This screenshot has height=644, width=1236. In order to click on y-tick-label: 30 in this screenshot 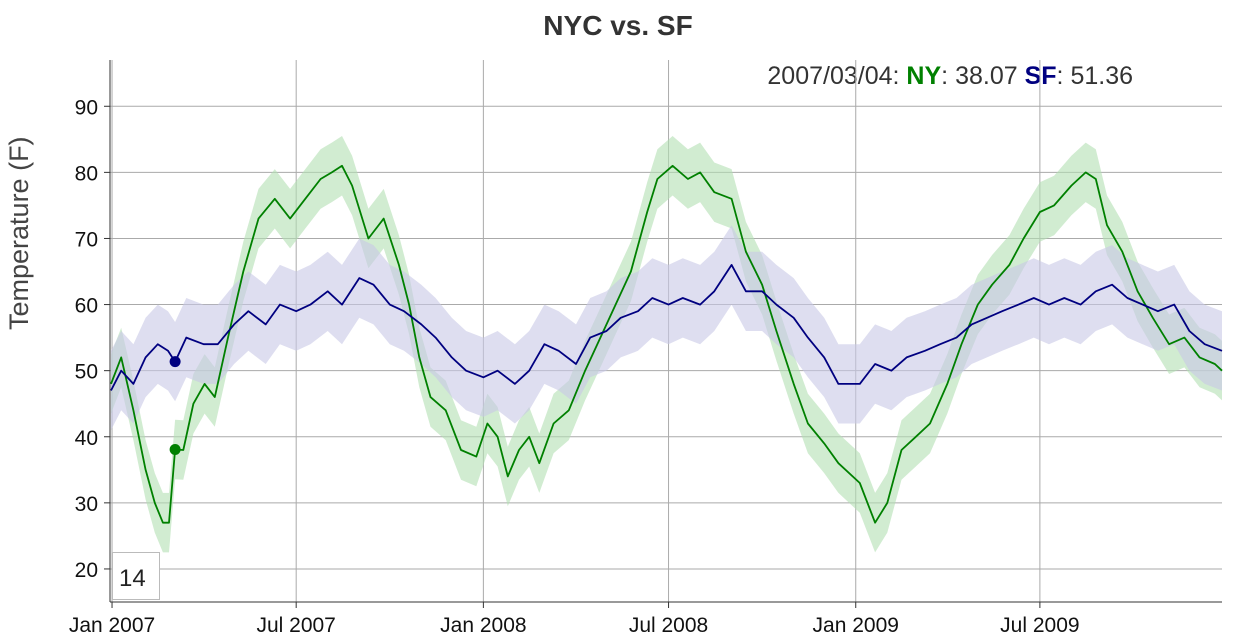, I will do `click(86, 504)`.